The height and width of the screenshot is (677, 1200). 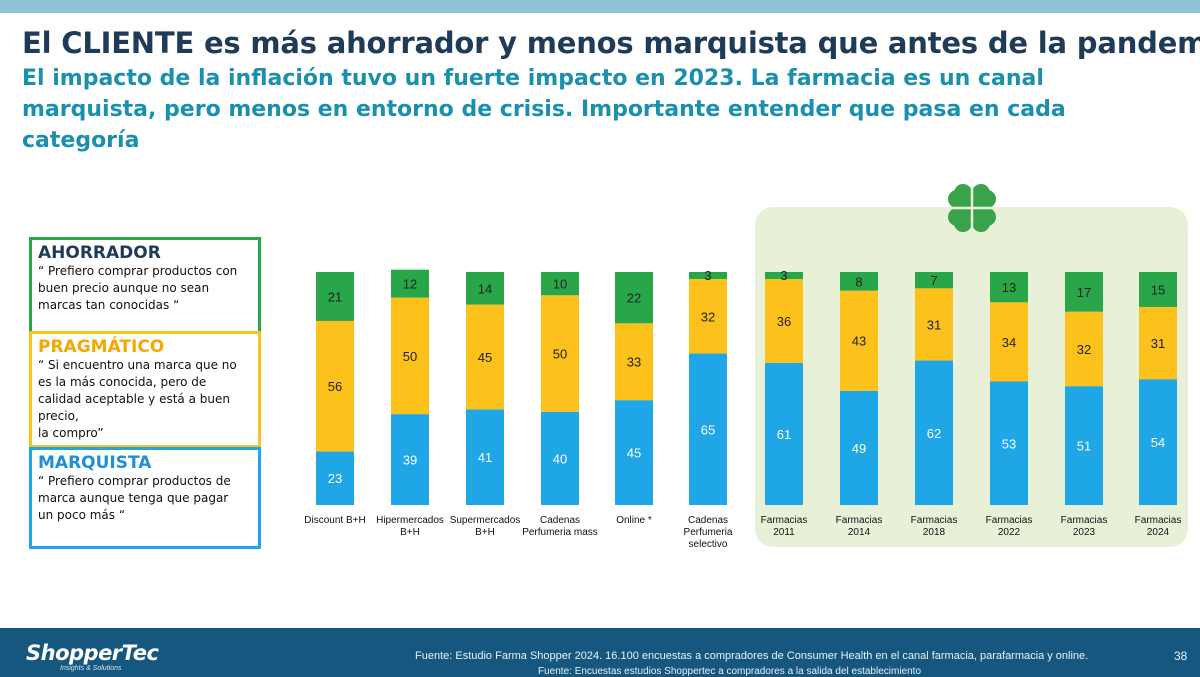 I want to click on data-label: 21, so click(x=335, y=296).